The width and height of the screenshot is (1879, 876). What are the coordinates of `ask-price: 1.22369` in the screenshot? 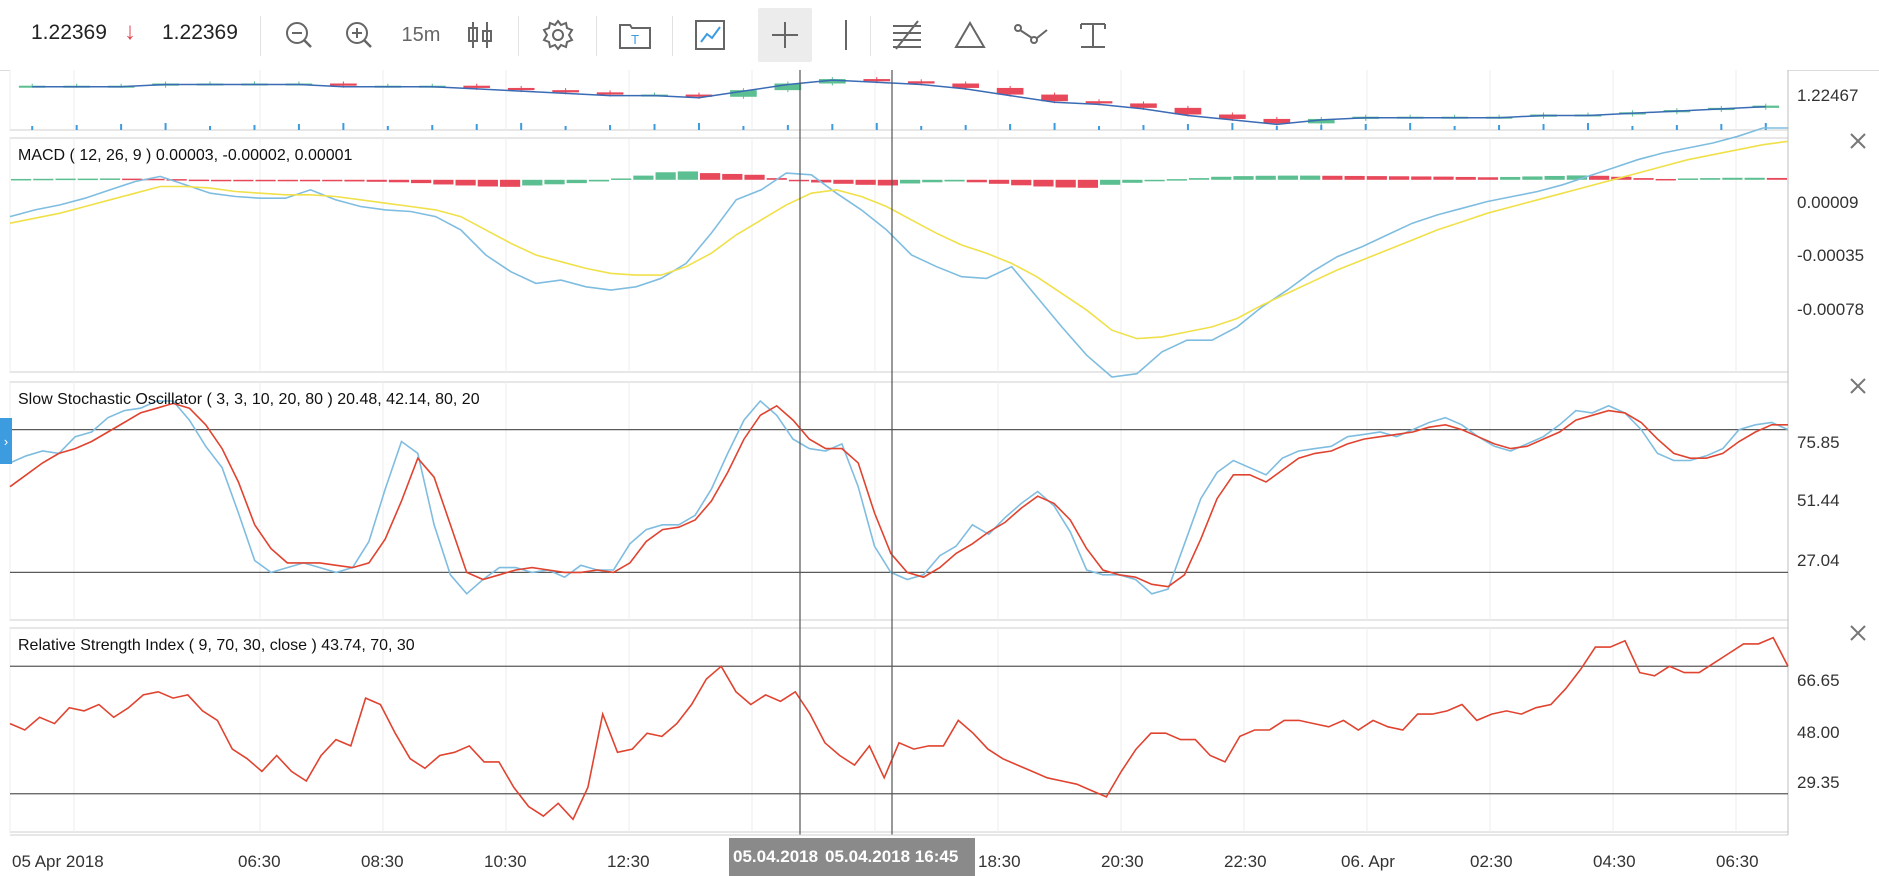 It's located at (200, 32).